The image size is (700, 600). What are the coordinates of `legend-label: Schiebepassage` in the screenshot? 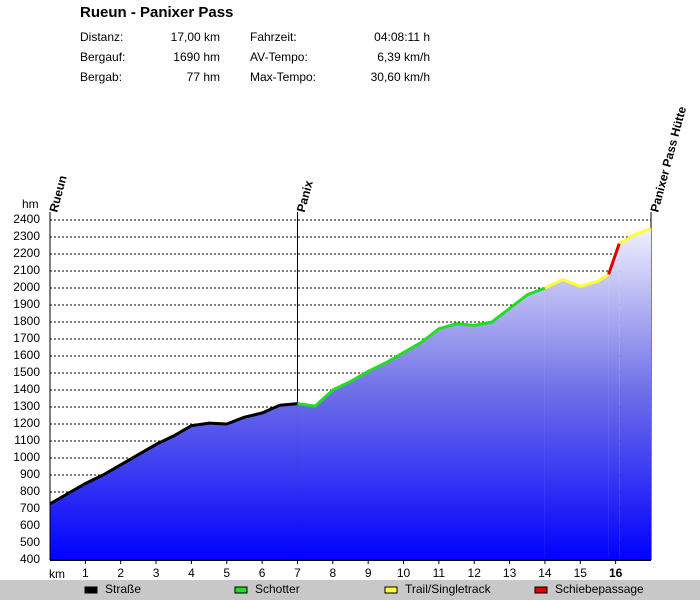 It's located at (599, 589).